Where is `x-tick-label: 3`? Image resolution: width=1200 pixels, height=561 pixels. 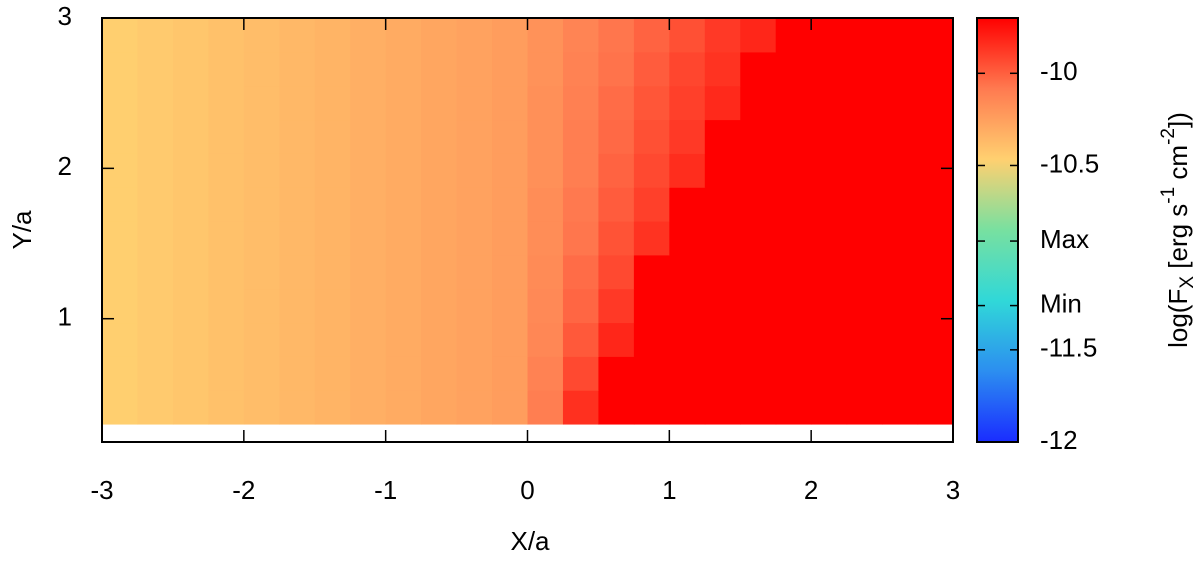 x-tick-label: 3 is located at coordinates (953, 490).